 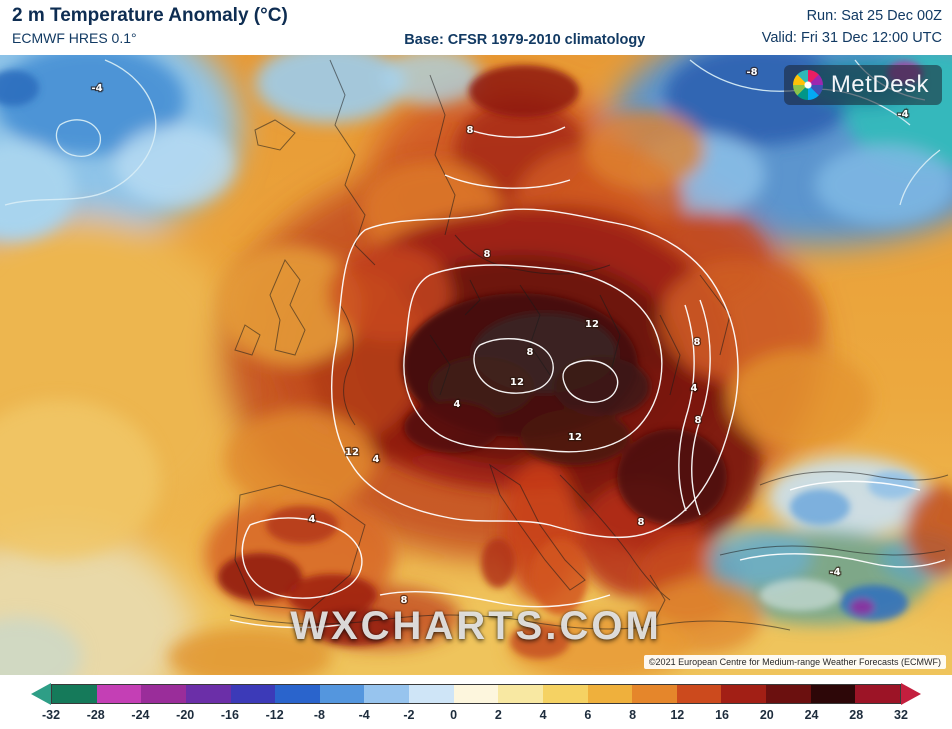 I want to click on contour-label: -8, so click(x=751, y=72).